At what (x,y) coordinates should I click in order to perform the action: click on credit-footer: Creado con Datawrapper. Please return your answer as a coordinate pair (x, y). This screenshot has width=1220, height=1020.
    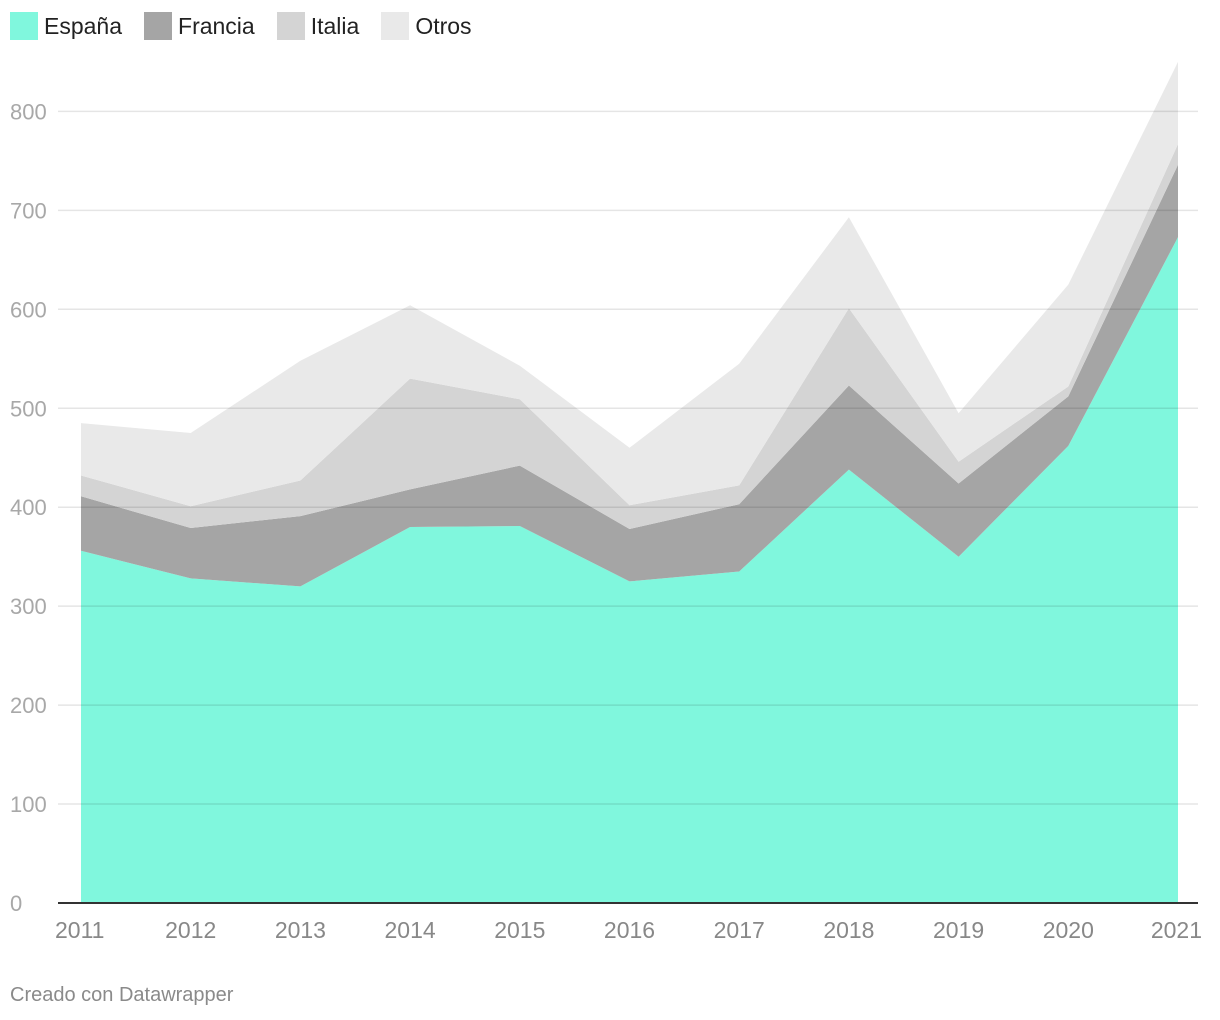
    Looking at the image, I should click on (122, 995).